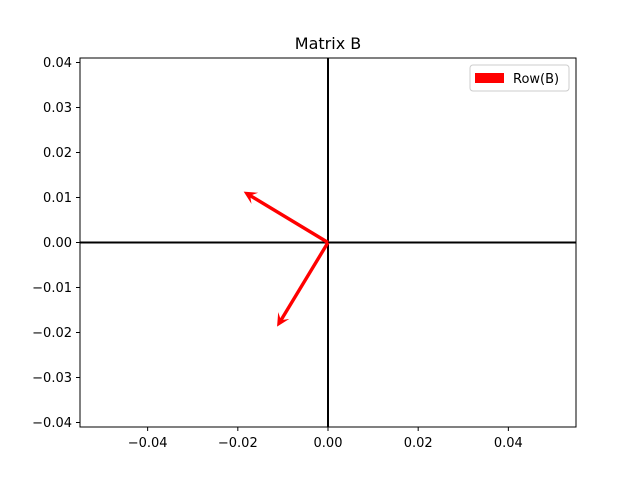  What do you see at coordinates (52, 378) in the screenshot?
I see `y-tick-label: −0.03` at bounding box center [52, 378].